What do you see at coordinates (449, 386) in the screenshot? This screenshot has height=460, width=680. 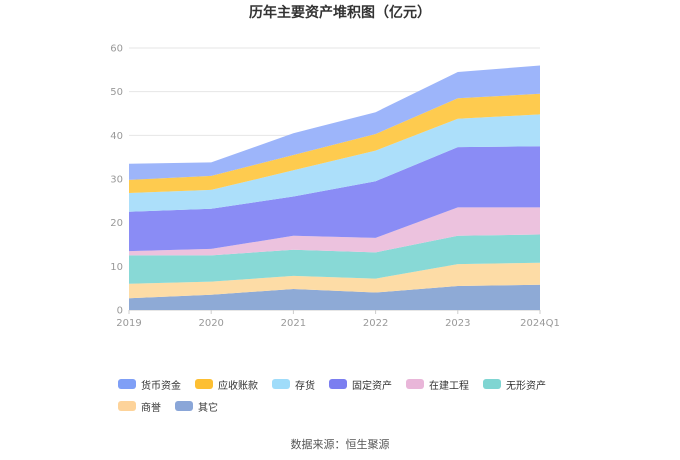 I see `legend-label: 在建工程` at bounding box center [449, 386].